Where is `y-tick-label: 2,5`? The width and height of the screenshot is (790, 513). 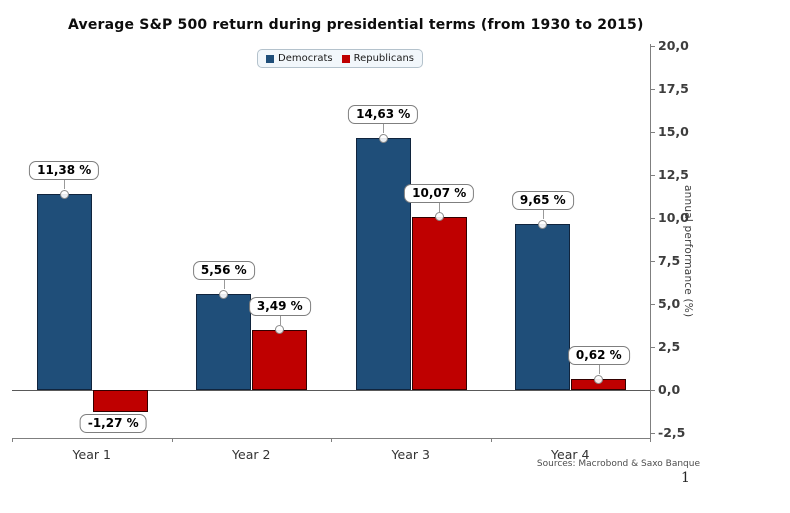 y-tick-label: 2,5 is located at coordinates (669, 346).